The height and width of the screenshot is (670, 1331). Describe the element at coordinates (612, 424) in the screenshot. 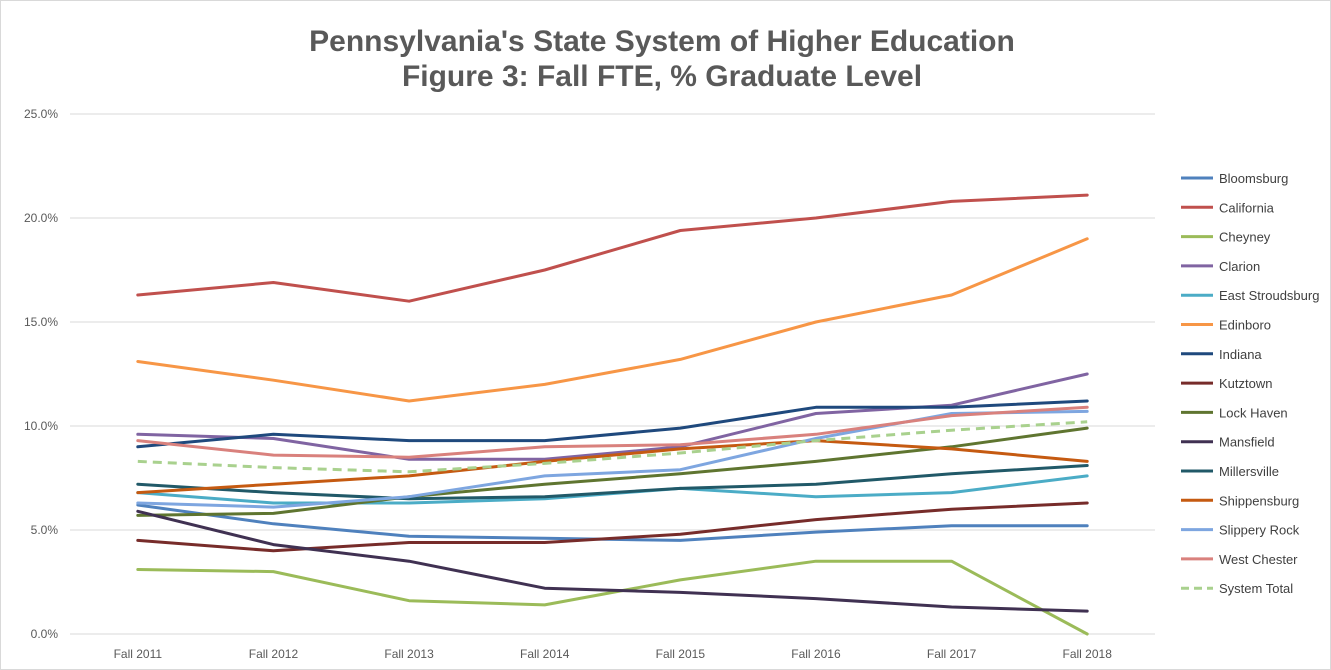

I see `series-line-indiana` at that location.